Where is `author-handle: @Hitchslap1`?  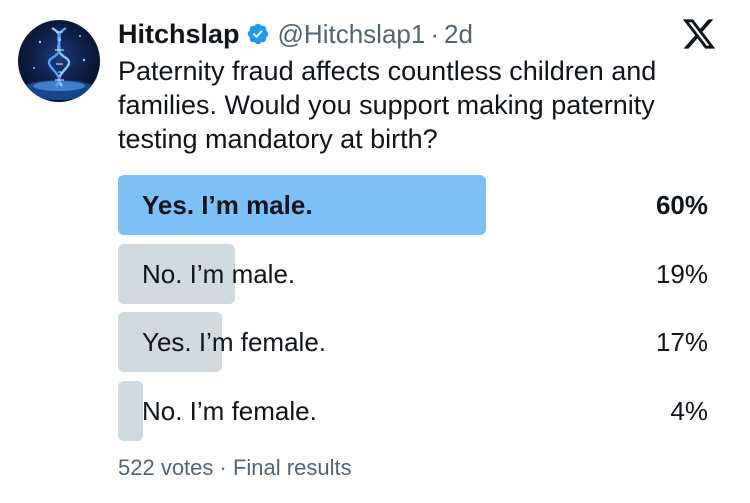 author-handle: @Hitchslap1 is located at coordinates (351, 33).